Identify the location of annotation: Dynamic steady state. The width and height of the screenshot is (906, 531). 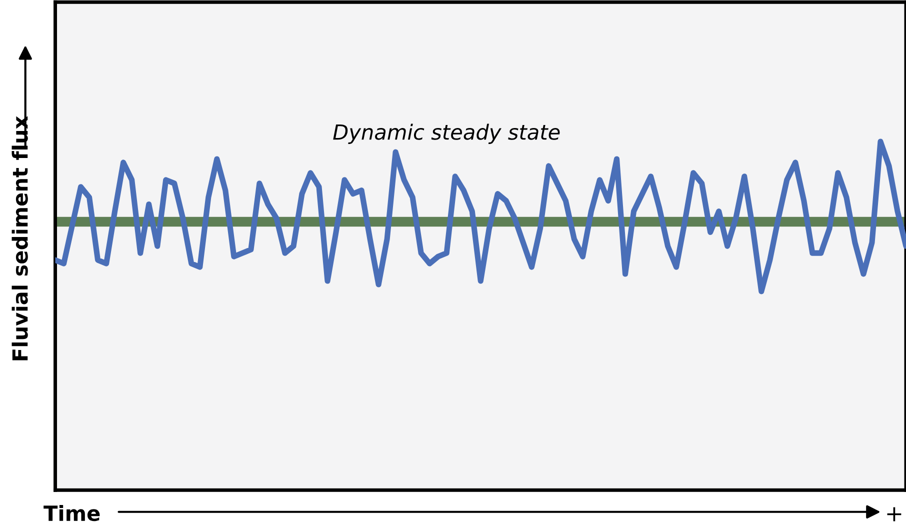
(446, 134).